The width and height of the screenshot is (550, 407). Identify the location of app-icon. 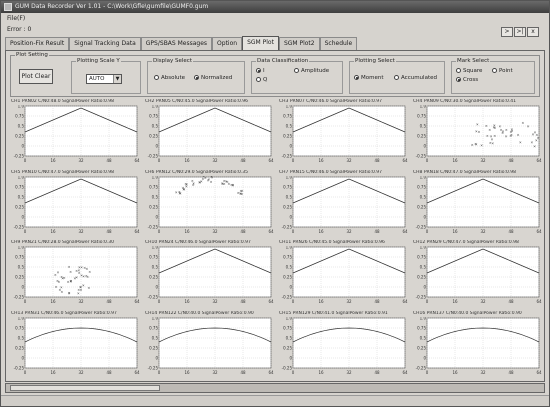
(8, 7).